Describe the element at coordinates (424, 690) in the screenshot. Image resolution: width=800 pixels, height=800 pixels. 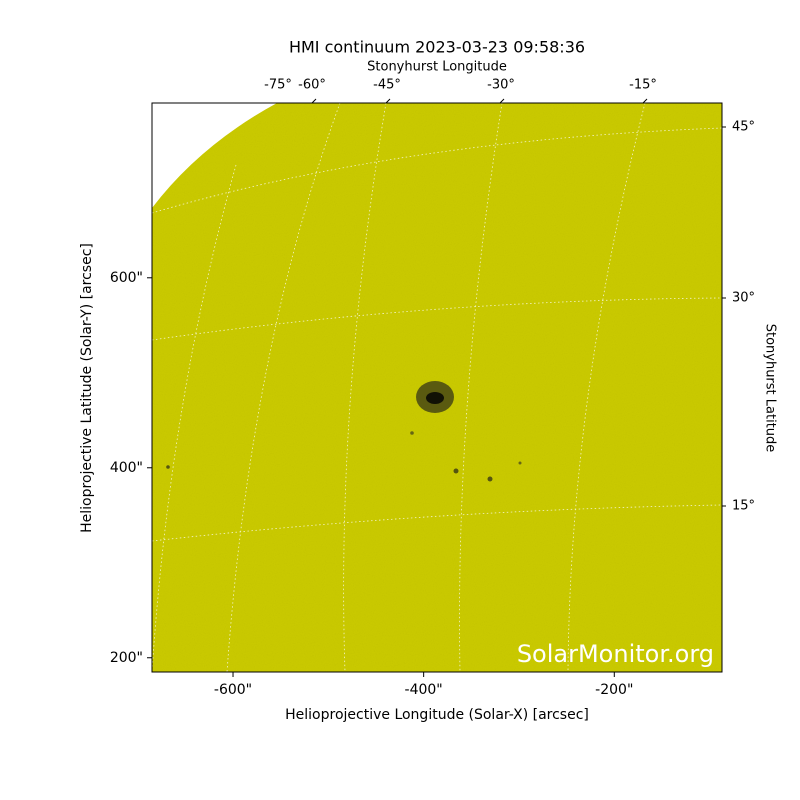
I see `x-tick-label: -400"` at that location.